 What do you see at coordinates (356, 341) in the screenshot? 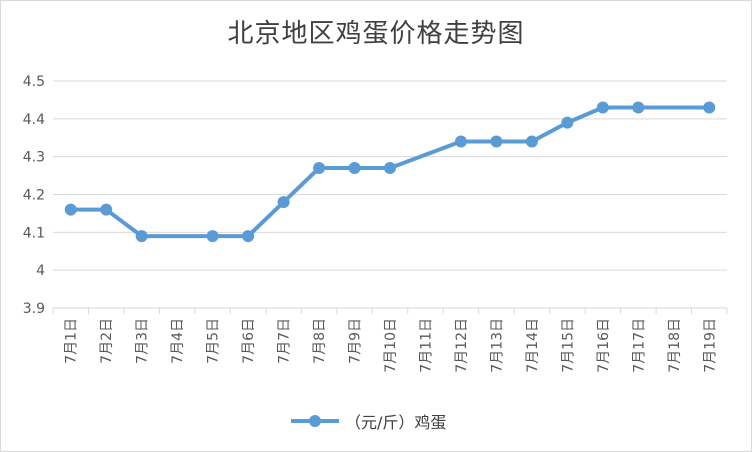
I see `x-tick-label: 7月9日` at bounding box center [356, 341].